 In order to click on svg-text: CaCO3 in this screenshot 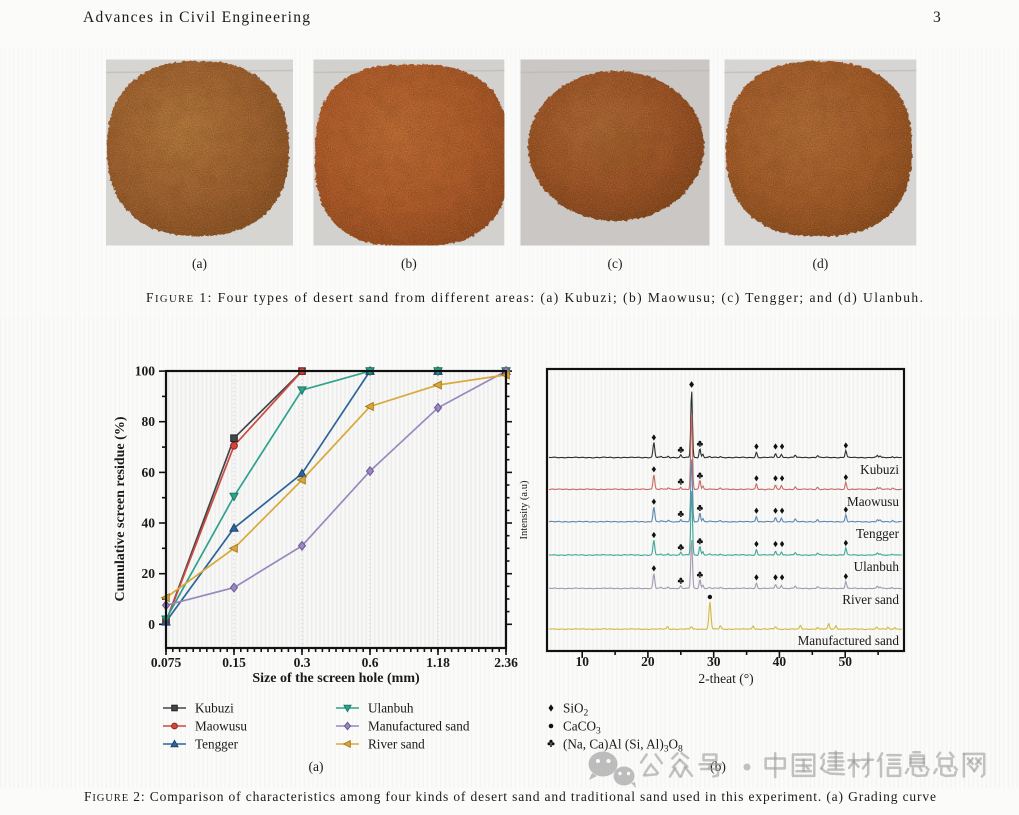, I will do `click(582, 728)`.